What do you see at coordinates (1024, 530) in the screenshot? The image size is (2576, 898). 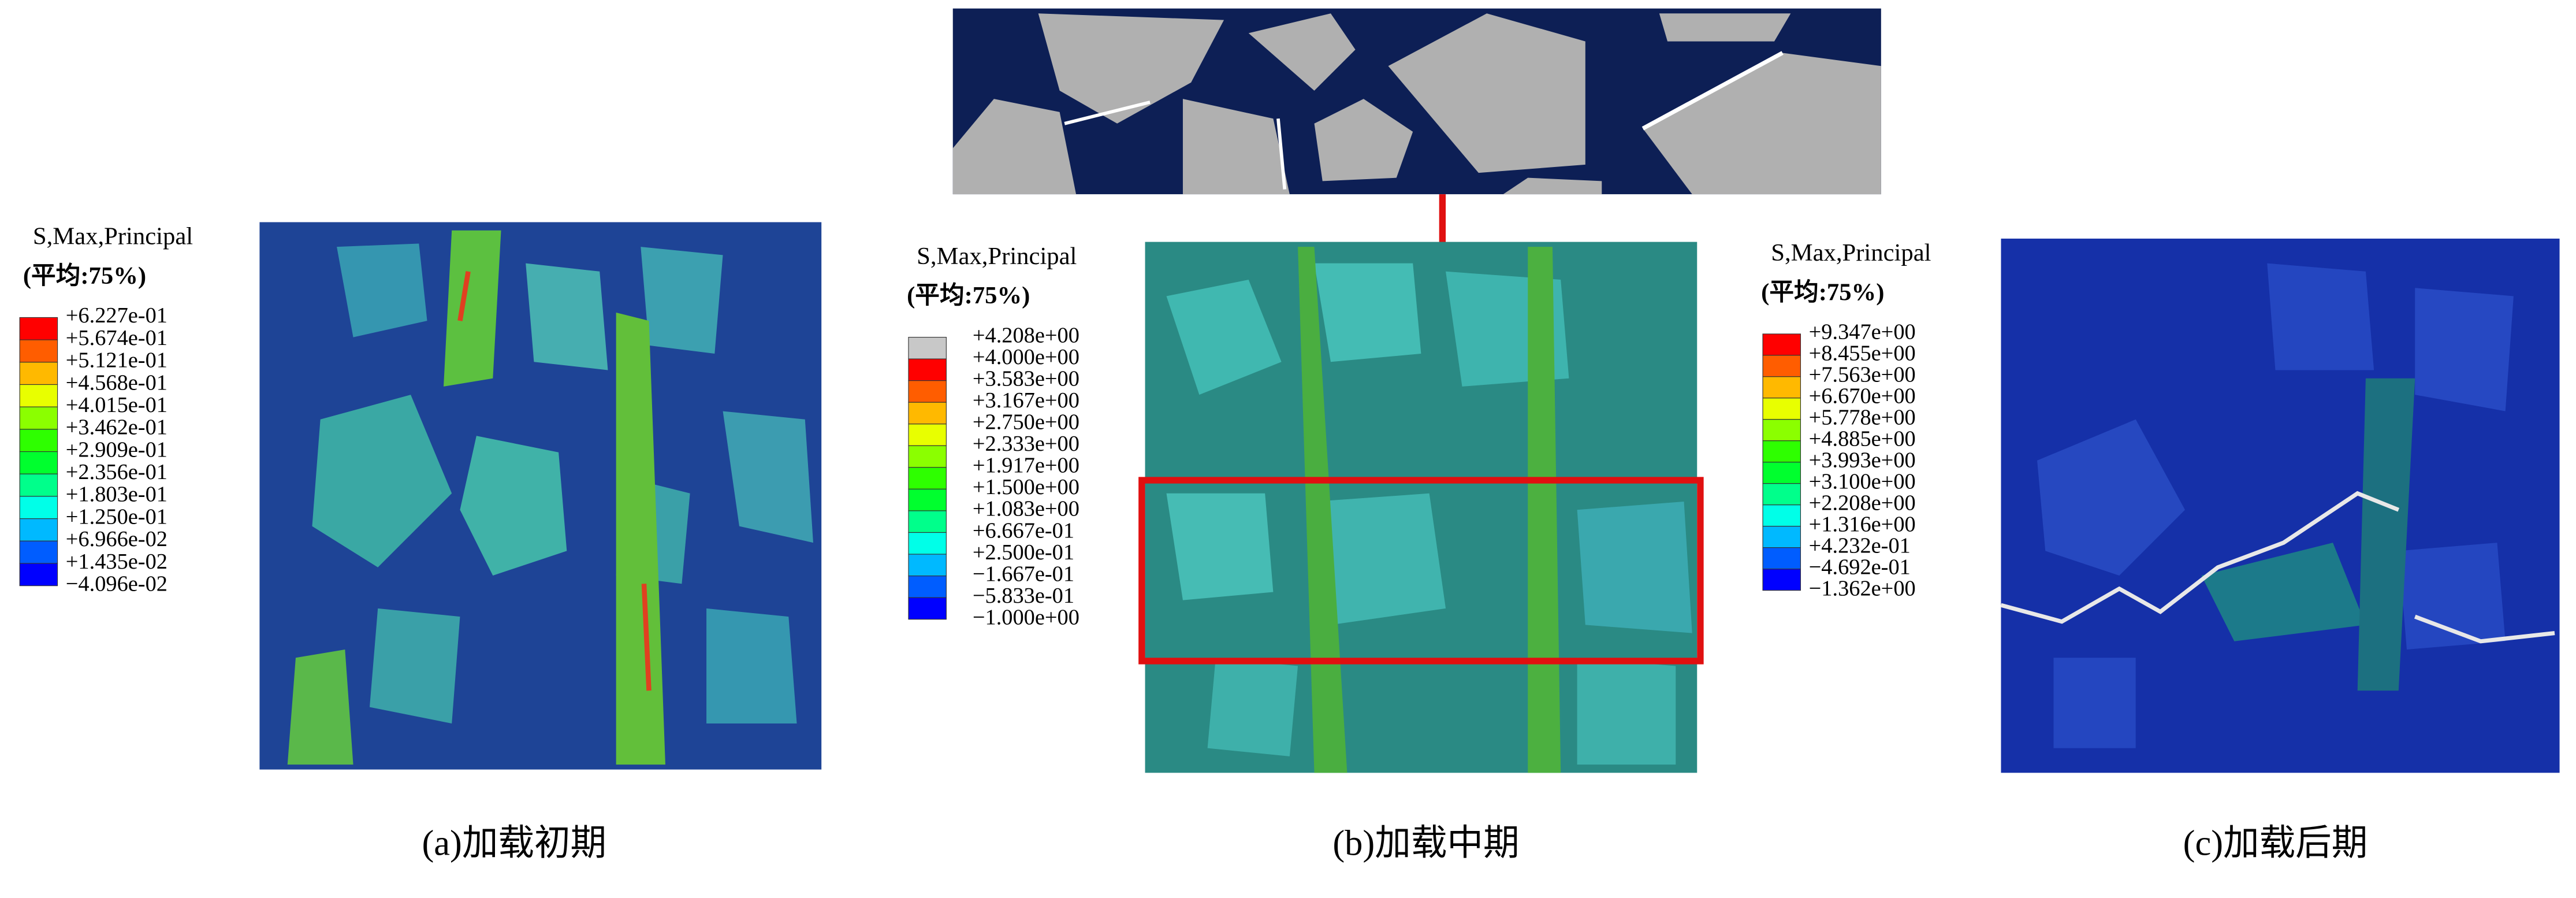 I see `legend-label: +6.667e-01` at bounding box center [1024, 530].